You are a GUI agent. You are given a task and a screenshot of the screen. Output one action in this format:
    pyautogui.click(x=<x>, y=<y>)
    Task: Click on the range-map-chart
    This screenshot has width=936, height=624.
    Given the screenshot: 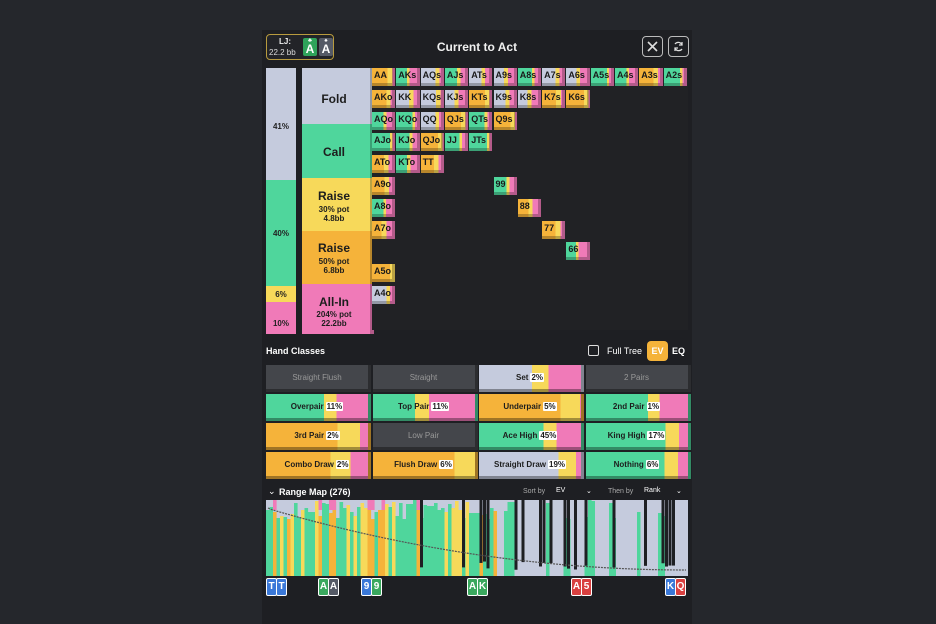 What is the action you would take?
    pyautogui.click(x=477, y=538)
    